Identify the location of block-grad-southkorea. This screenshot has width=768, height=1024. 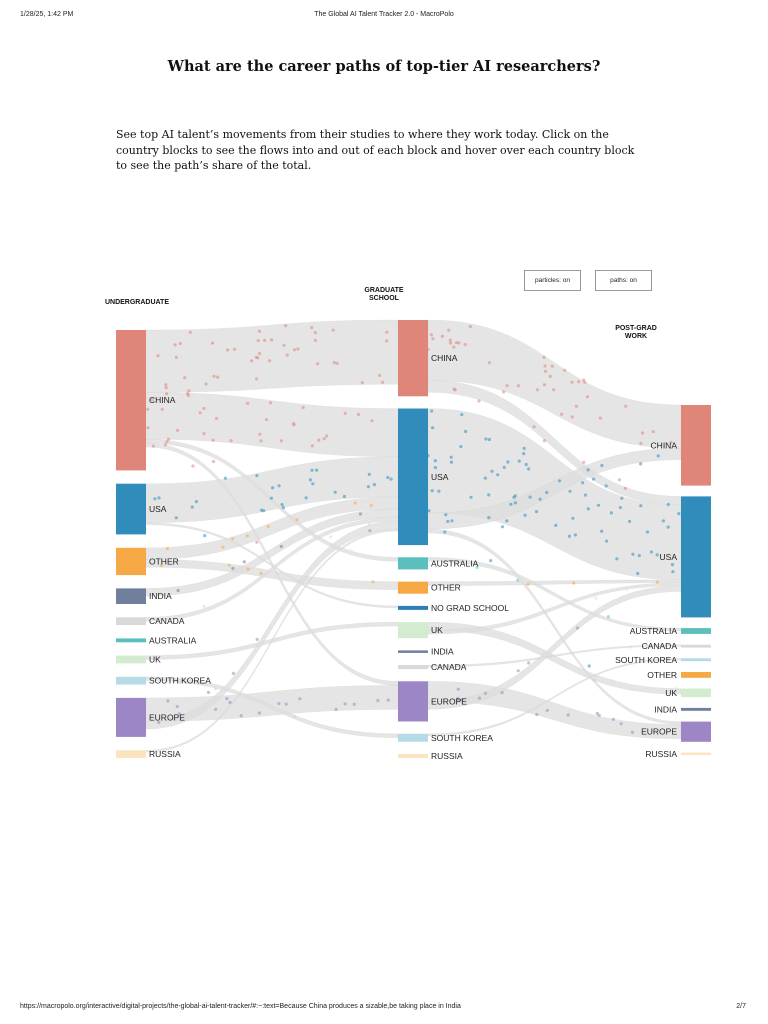
(413, 737).